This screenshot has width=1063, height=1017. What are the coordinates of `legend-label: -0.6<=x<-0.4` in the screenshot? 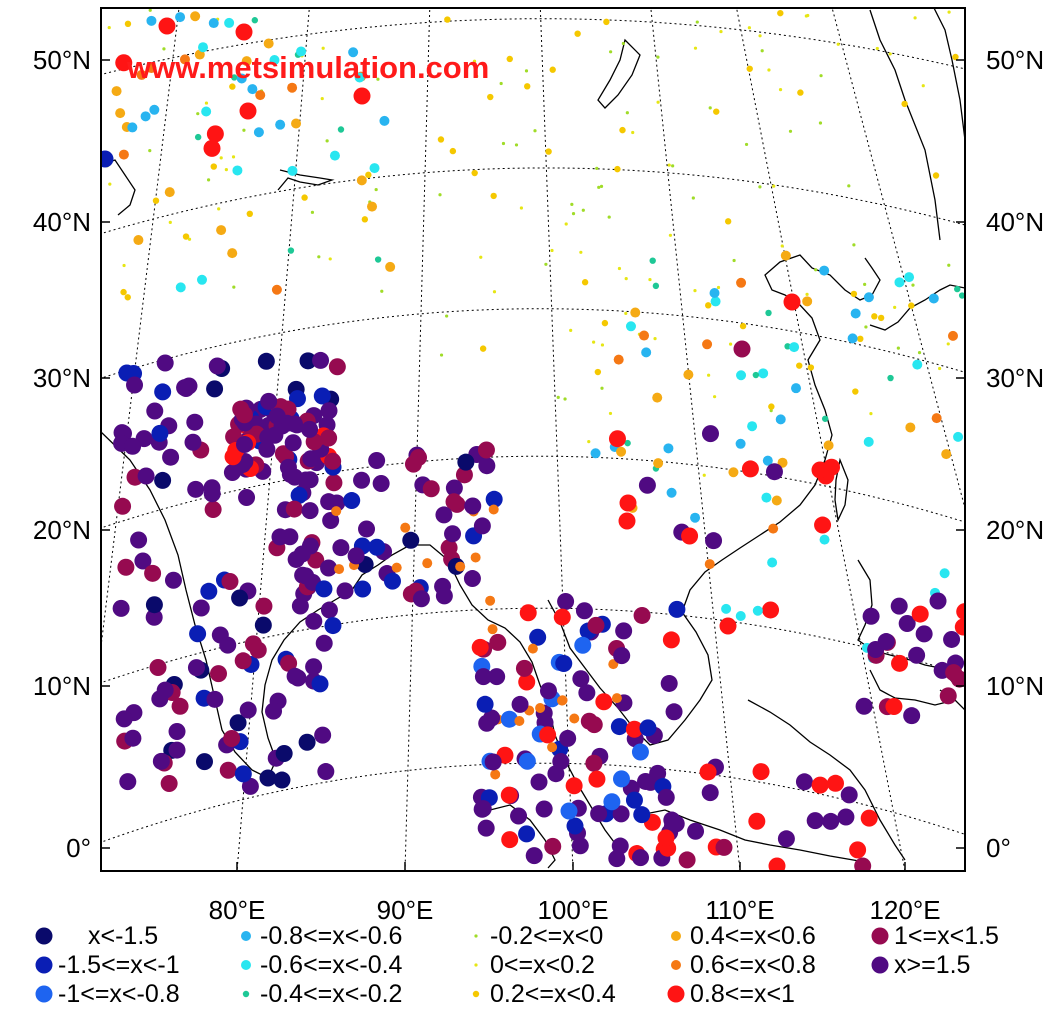 It's located at (331, 965).